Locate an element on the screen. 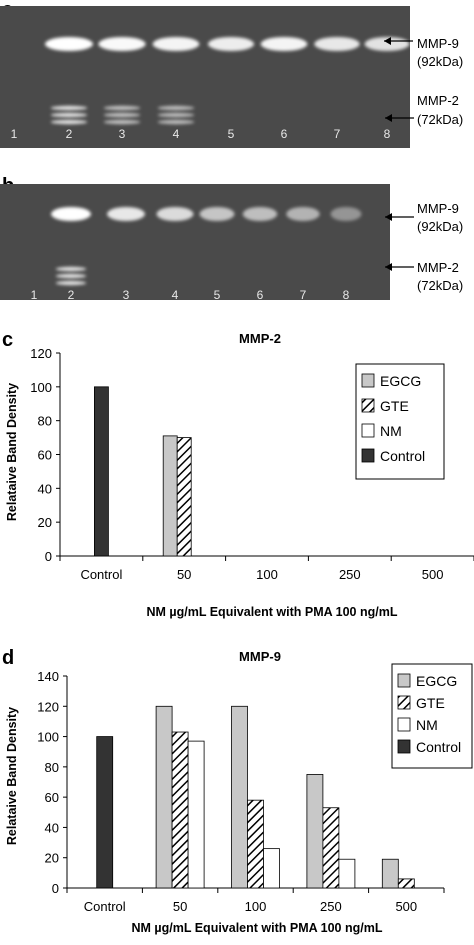 The image size is (474, 945). mmp2-arrowhead-b is located at coordinates (388, 267).